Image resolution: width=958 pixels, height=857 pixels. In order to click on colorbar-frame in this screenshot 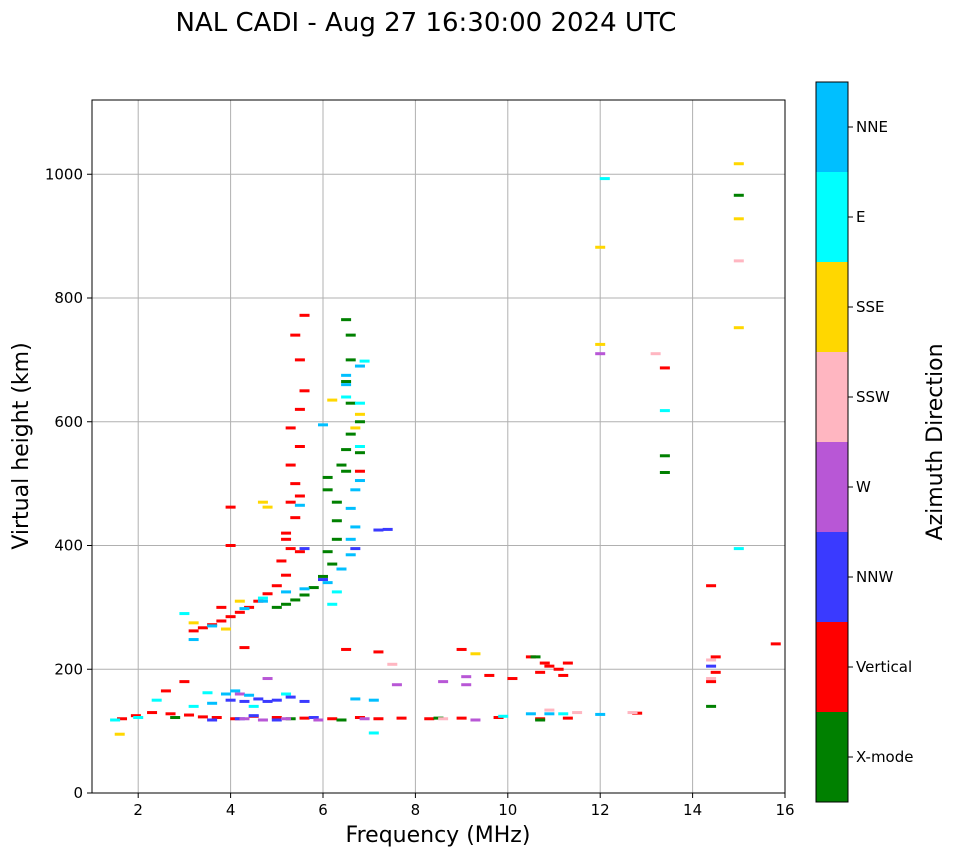, I will do `click(832, 442)`.